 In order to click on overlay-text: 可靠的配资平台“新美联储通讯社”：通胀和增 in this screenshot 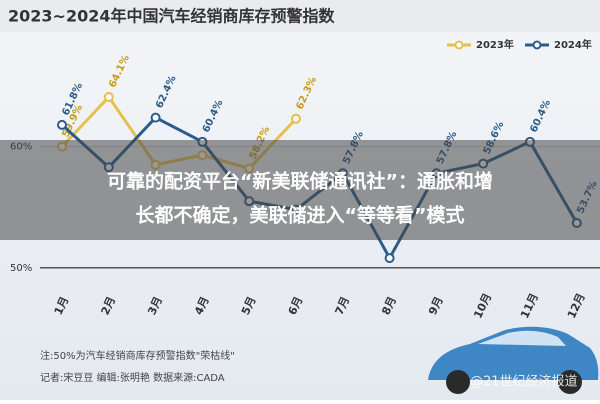, I will do `click(300, 181)`.